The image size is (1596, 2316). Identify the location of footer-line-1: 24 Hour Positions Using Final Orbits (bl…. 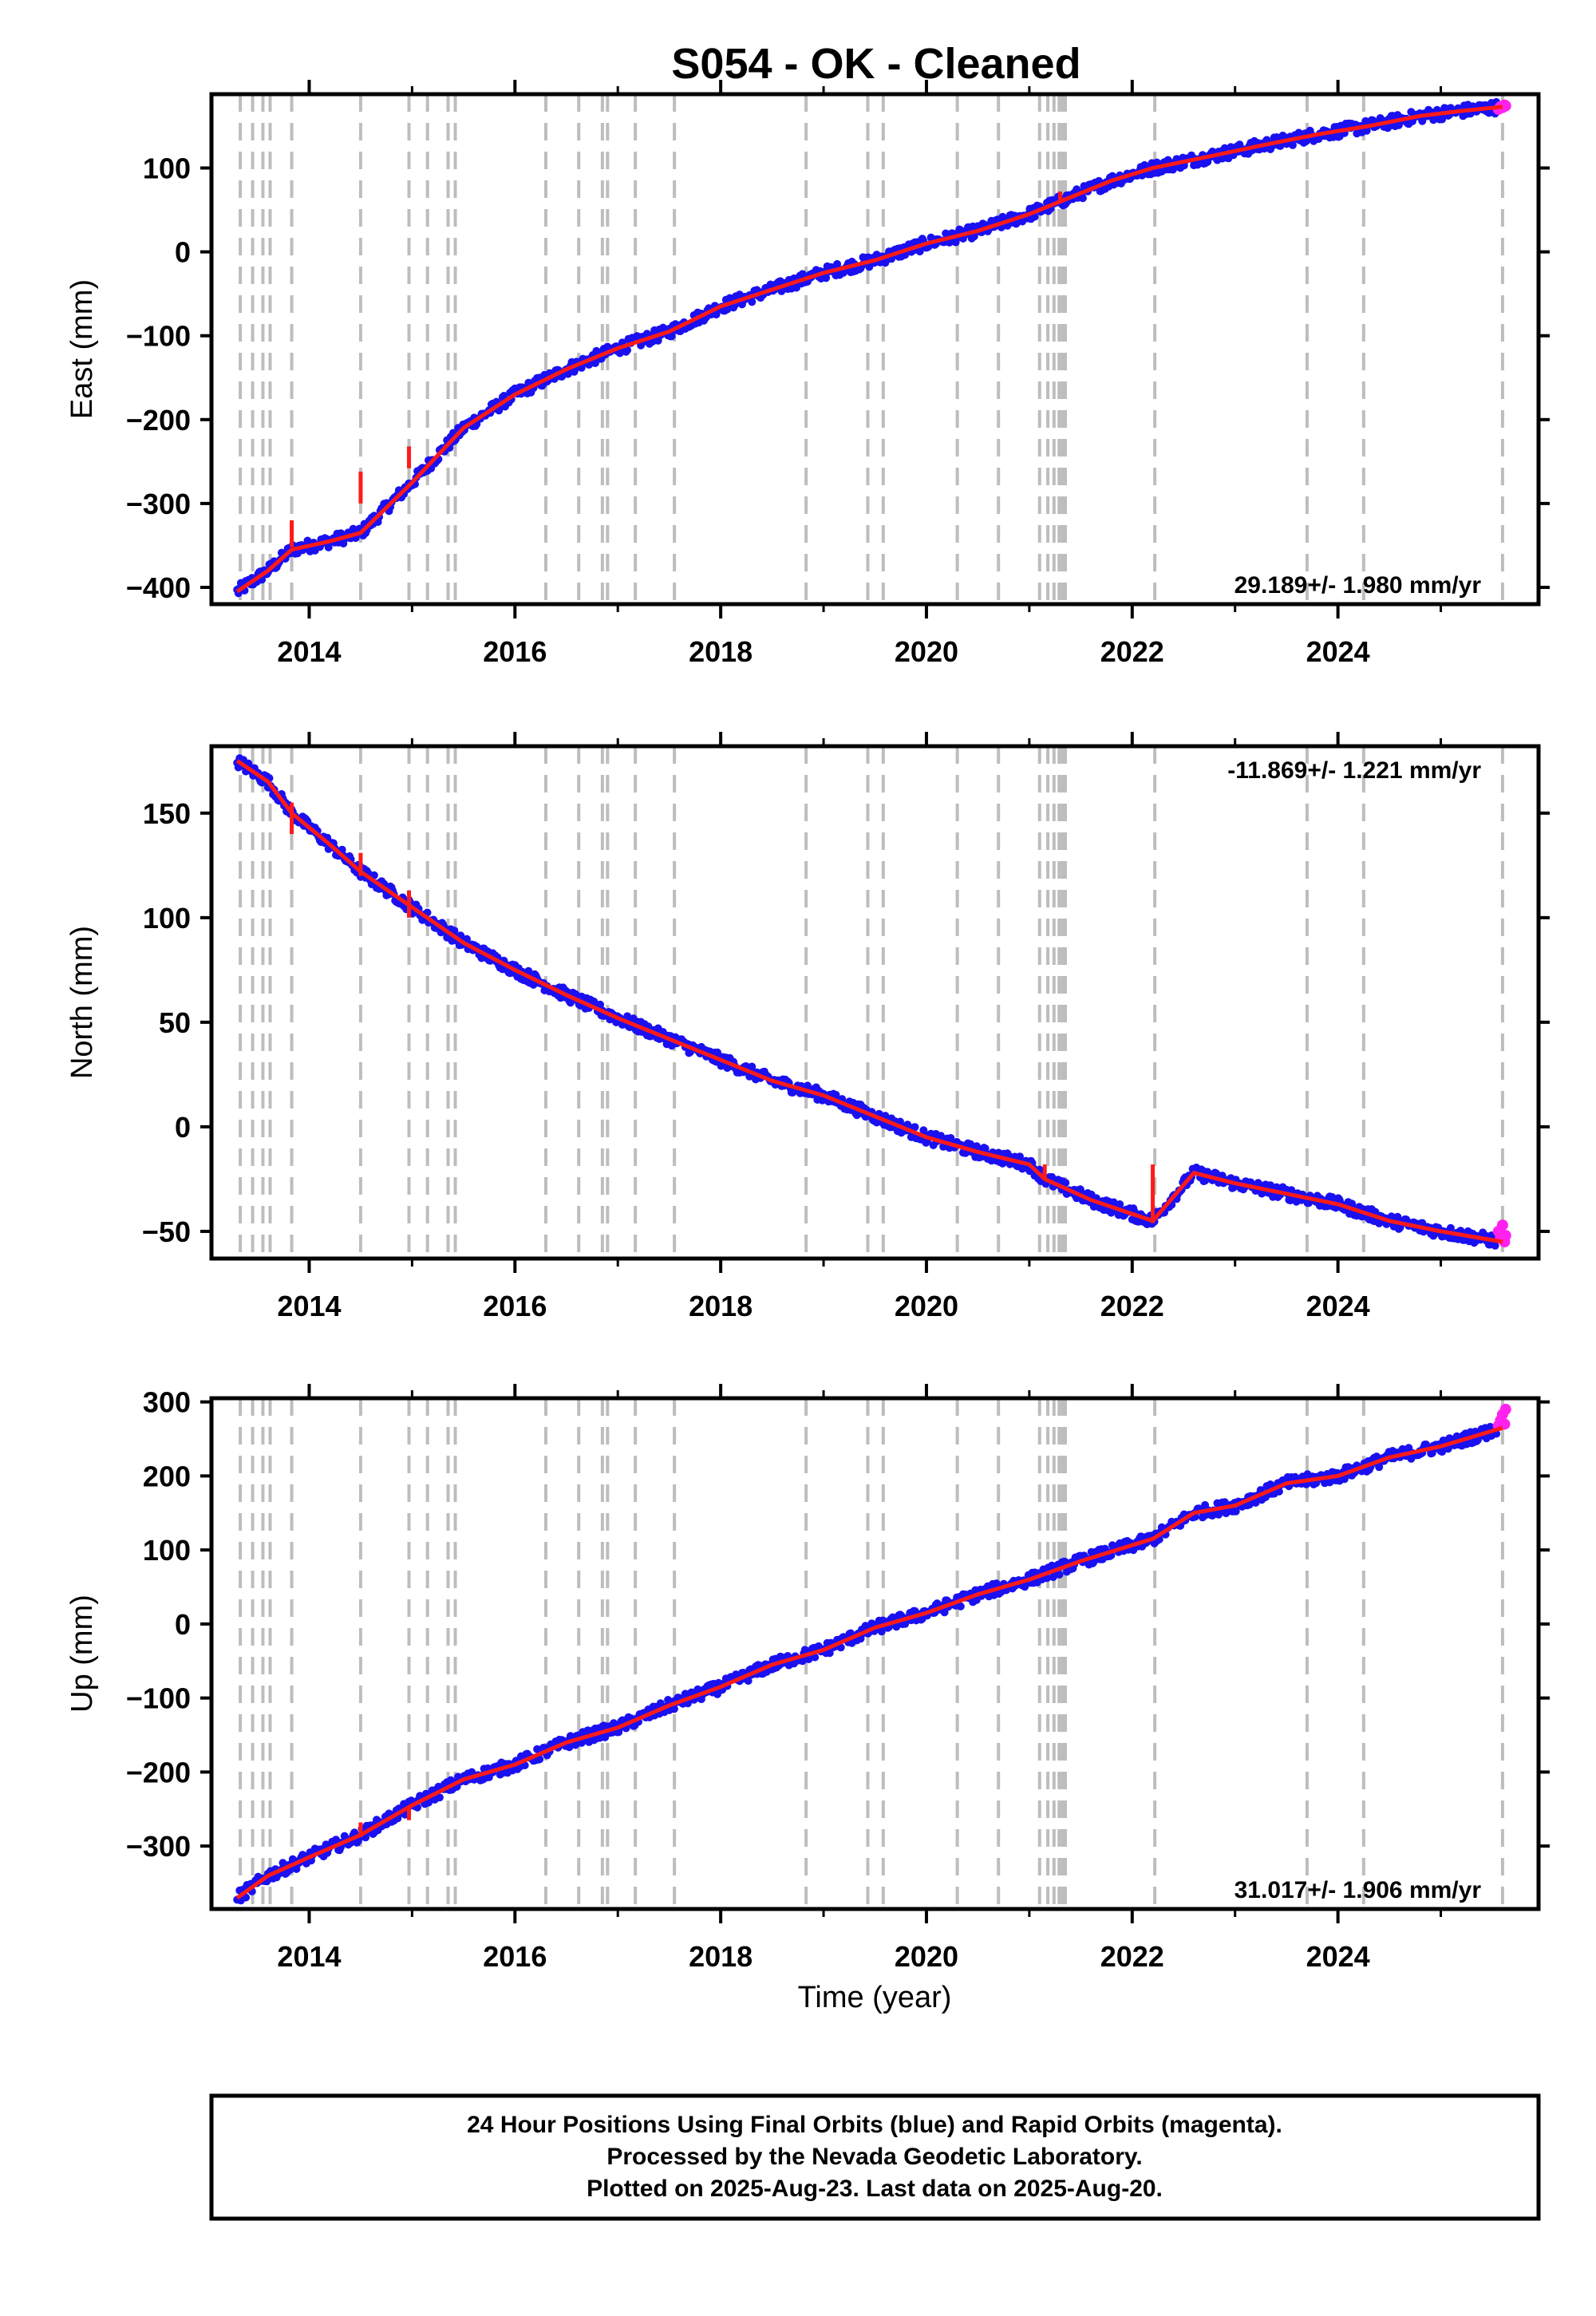
(874, 2125).